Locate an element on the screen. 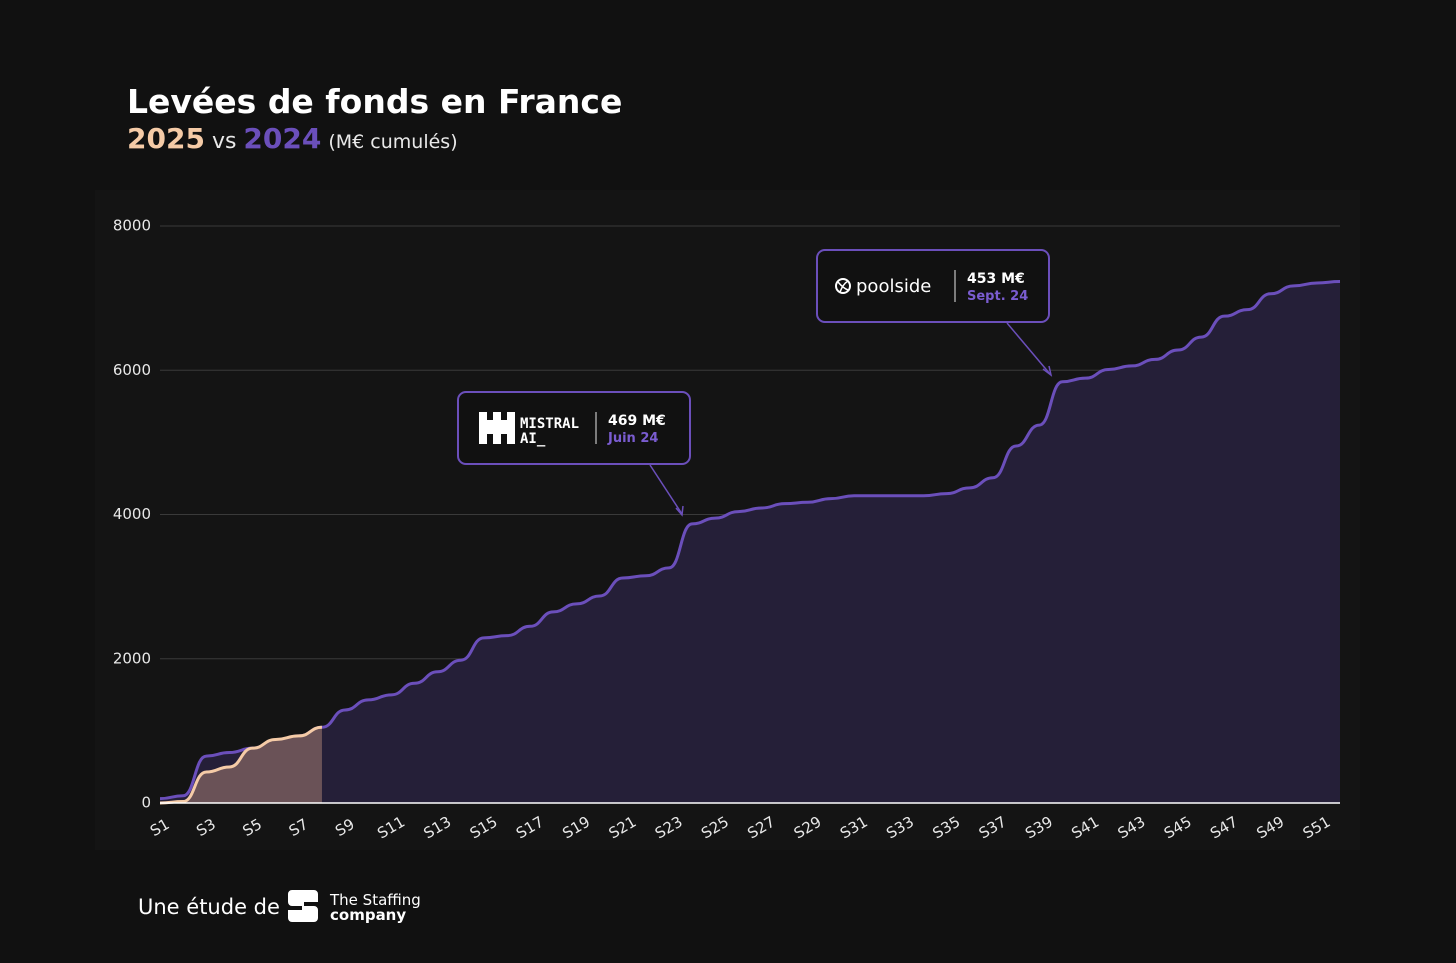 The height and width of the screenshot is (963, 1456). line is located at coordinates (241, 765).